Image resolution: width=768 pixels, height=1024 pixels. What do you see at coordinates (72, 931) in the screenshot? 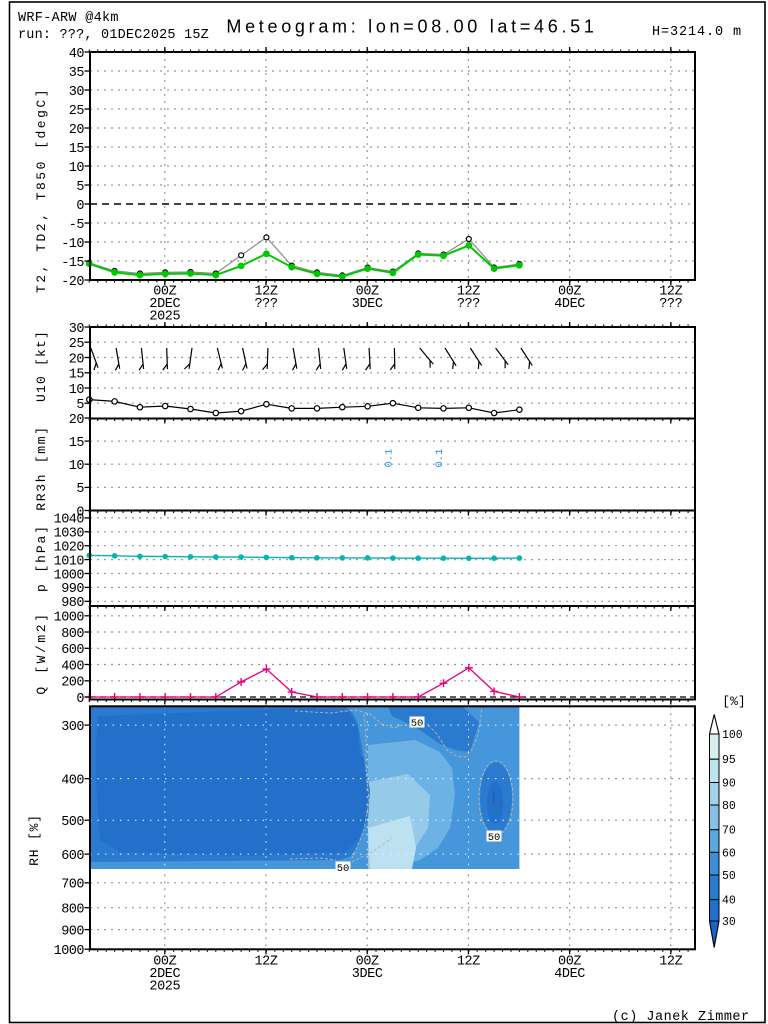
I see `svg-text: 900` at bounding box center [72, 931].